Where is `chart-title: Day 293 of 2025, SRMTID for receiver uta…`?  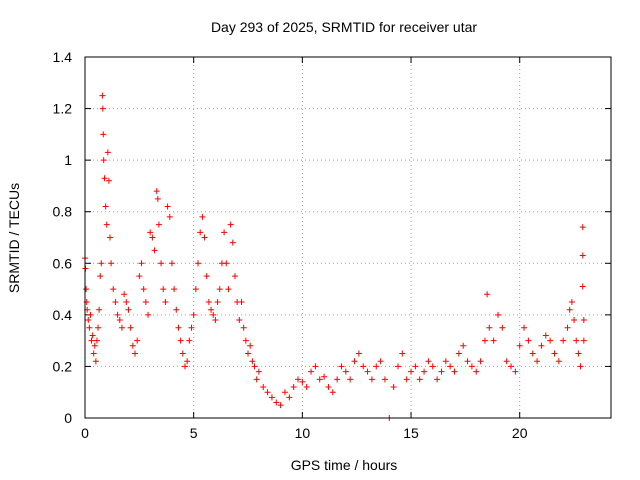
chart-title: Day 293 of 2025, SRMTID for receiver uta… is located at coordinates (344, 27).